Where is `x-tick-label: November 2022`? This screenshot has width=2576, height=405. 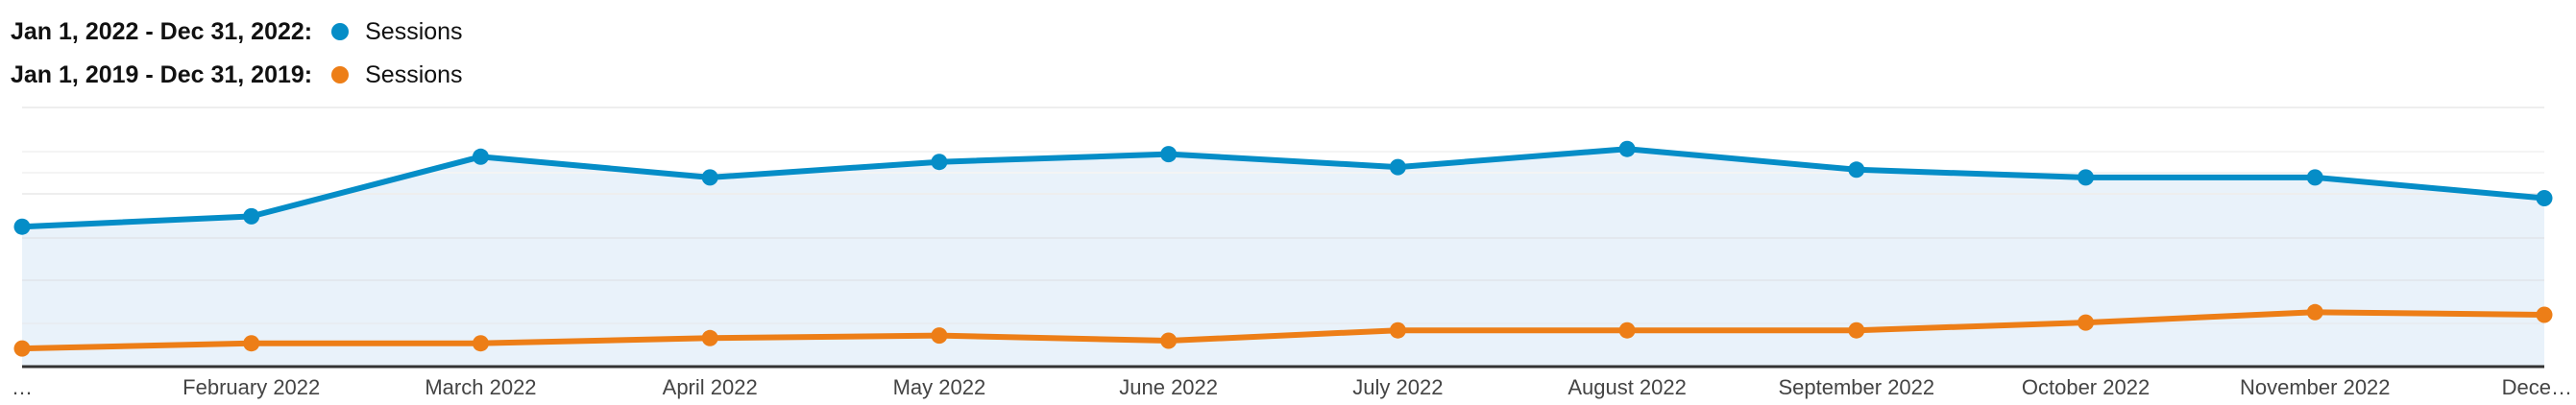
x-tick-label: November 2022 is located at coordinates (2315, 387).